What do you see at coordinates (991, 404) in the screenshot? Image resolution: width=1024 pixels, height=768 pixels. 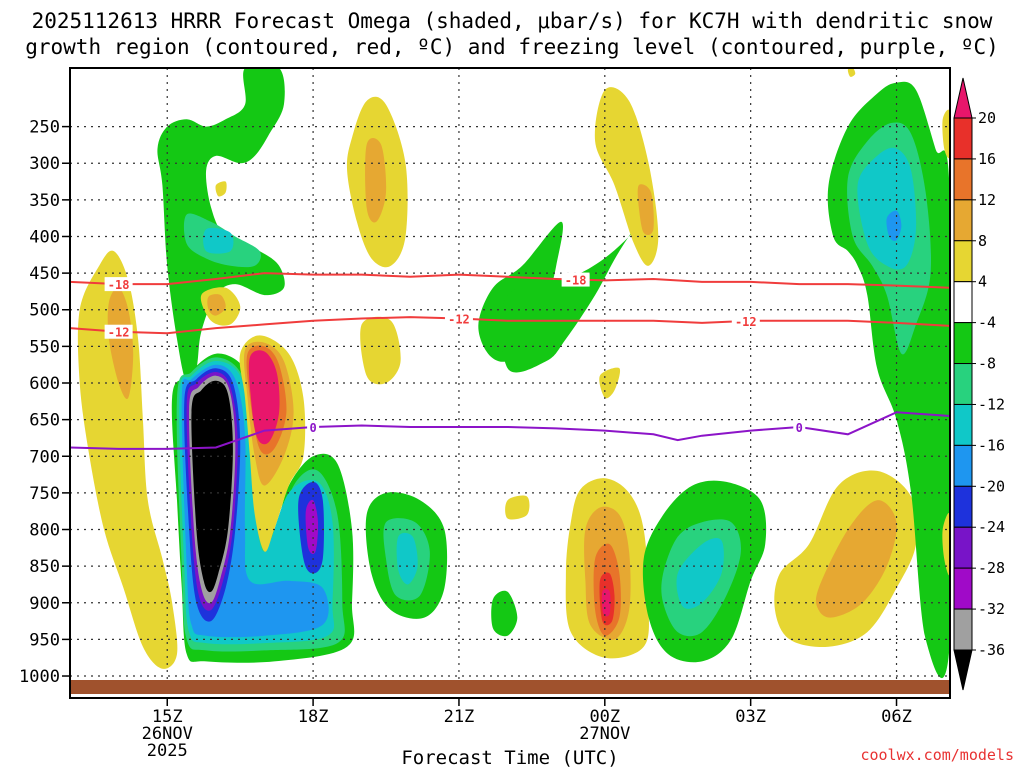 I see `colorbar-label-7: -12` at bounding box center [991, 404].